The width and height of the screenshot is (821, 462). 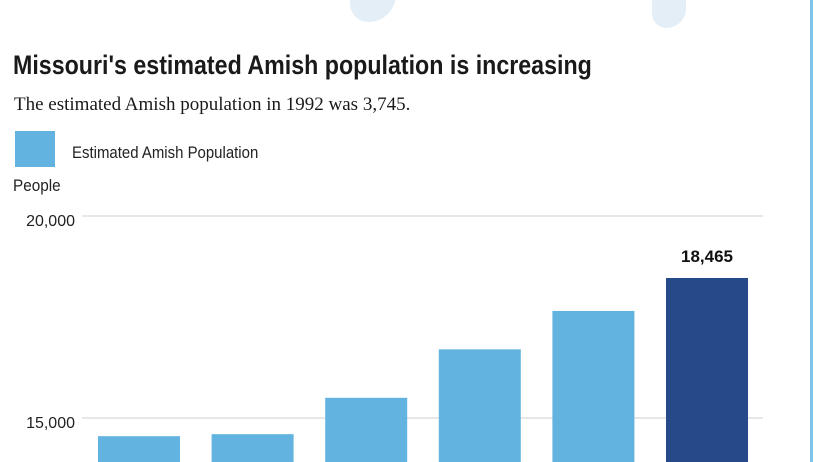 What do you see at coordinates (35, 149) in the screenshot?
I see `legend-swatch` at bounding box center [35, 149].